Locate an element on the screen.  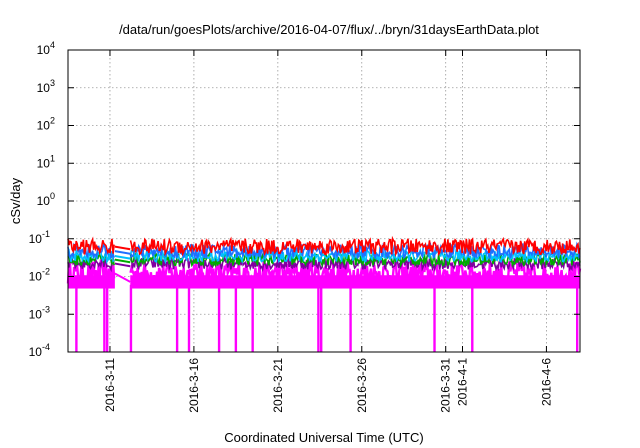
y-axis-label: cSv/day is located at coordinates (15, 200).